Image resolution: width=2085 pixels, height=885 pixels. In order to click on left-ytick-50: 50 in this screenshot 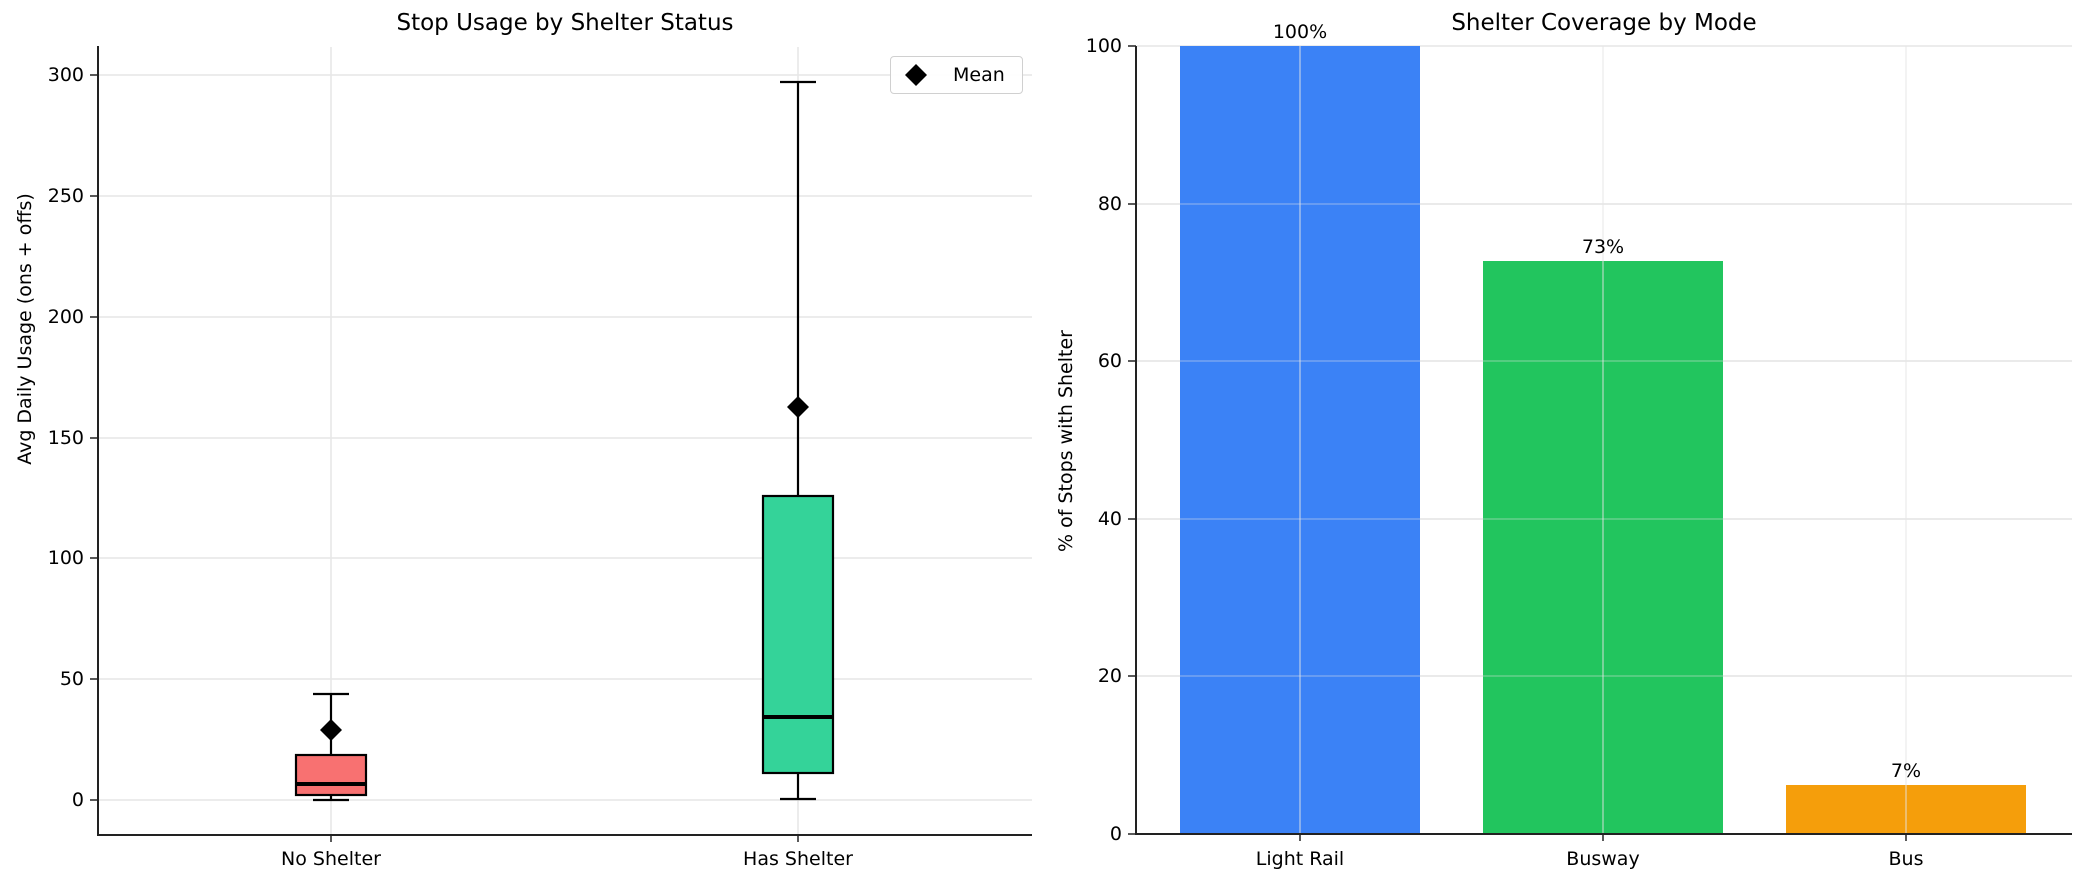, I will do `click(71, 679)`.